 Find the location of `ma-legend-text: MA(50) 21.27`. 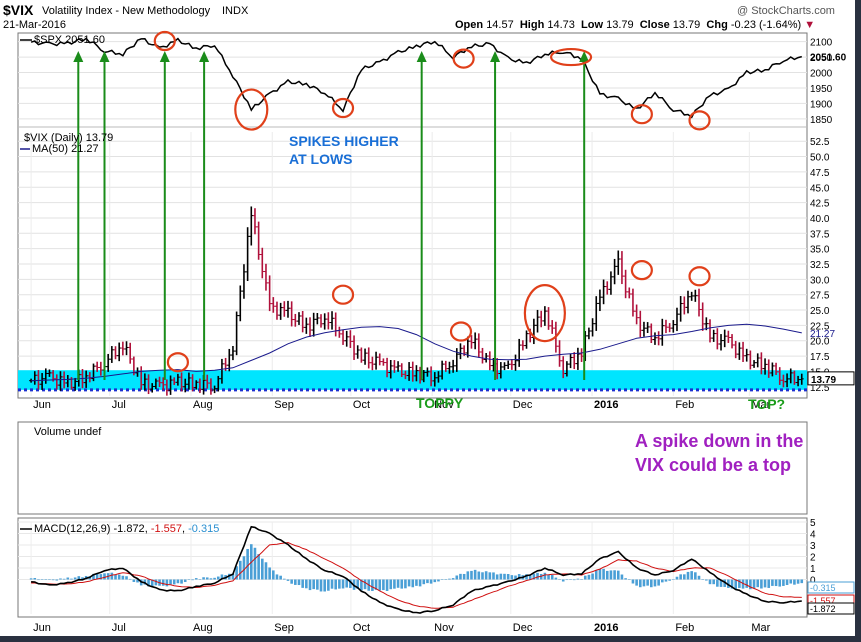

ma-legend-text: MA(50) 21.27 is located at coordinates (65, 149).